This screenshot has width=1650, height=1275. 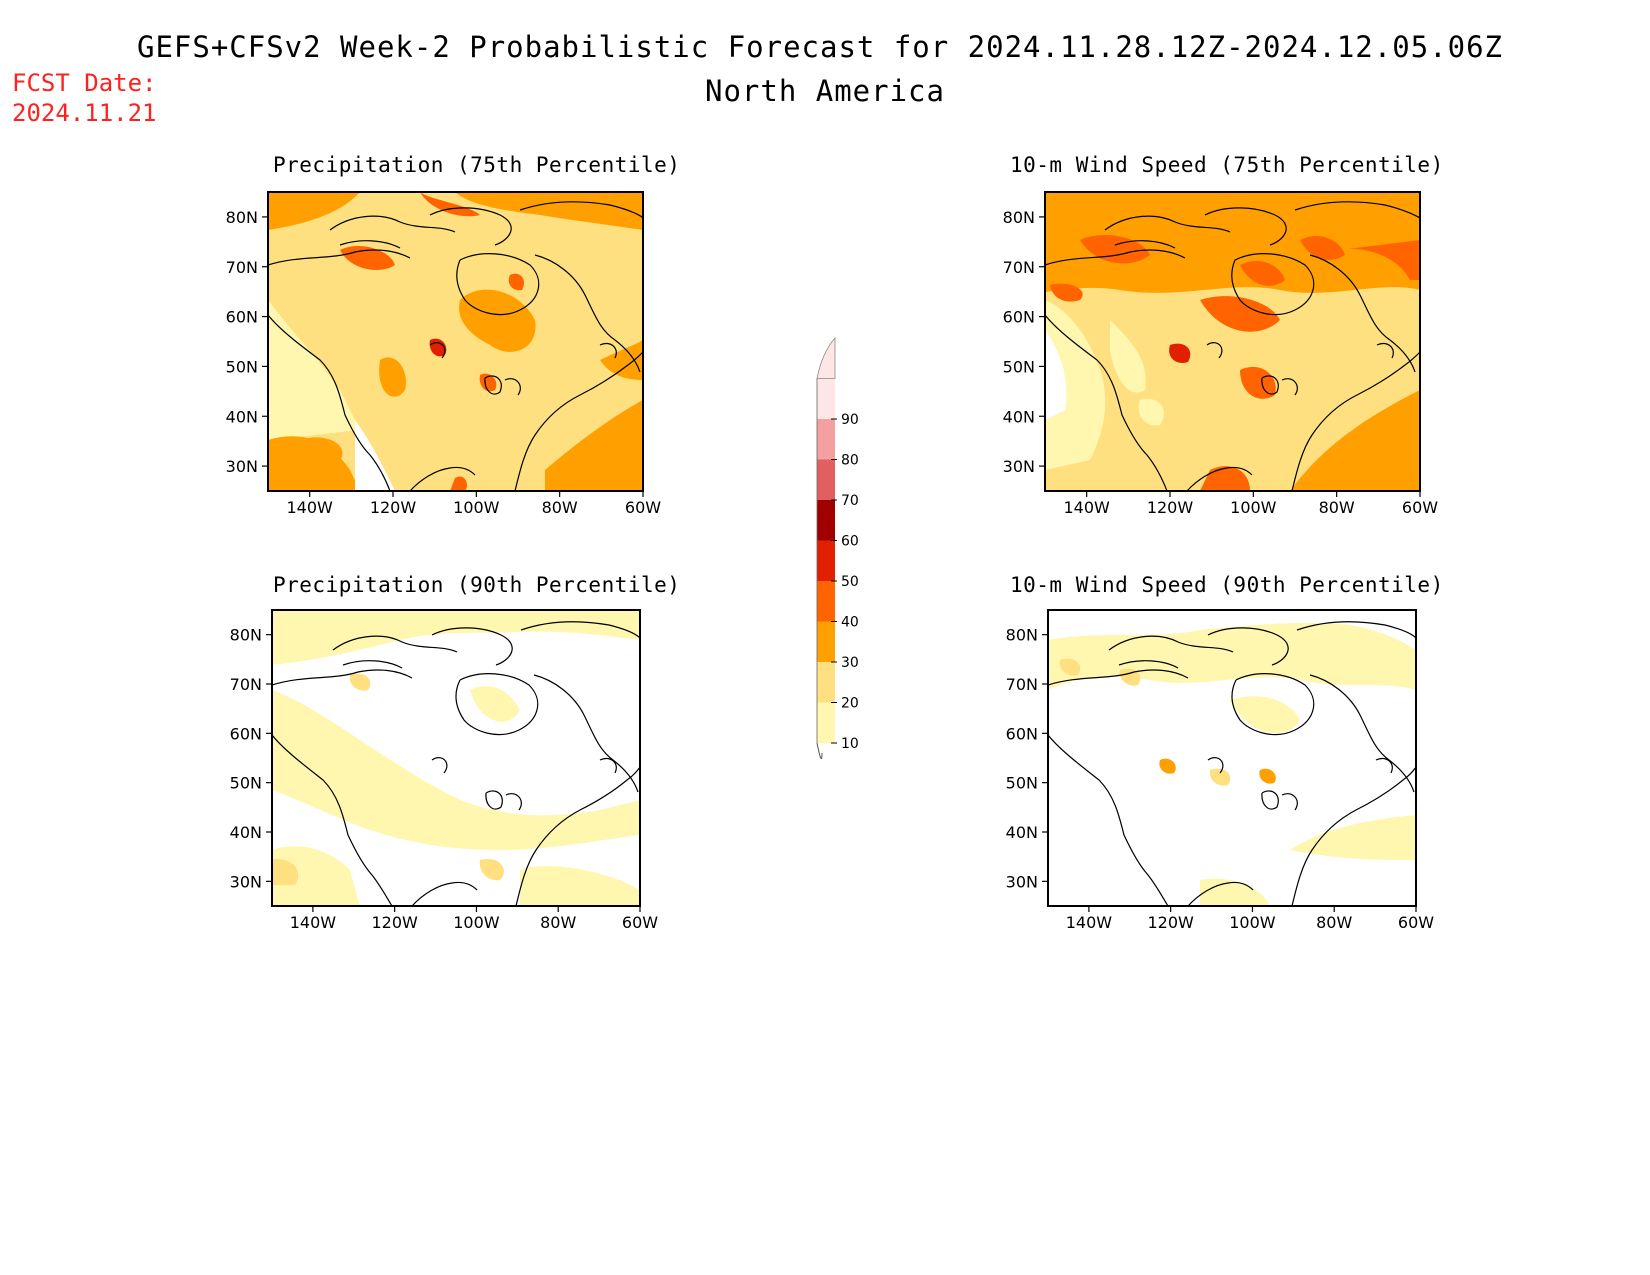 What do you see at coordinates (84, 113) in the screenshot?
I see `forecast-date-value: 2024.11.21` at bounding box center [84, 113].